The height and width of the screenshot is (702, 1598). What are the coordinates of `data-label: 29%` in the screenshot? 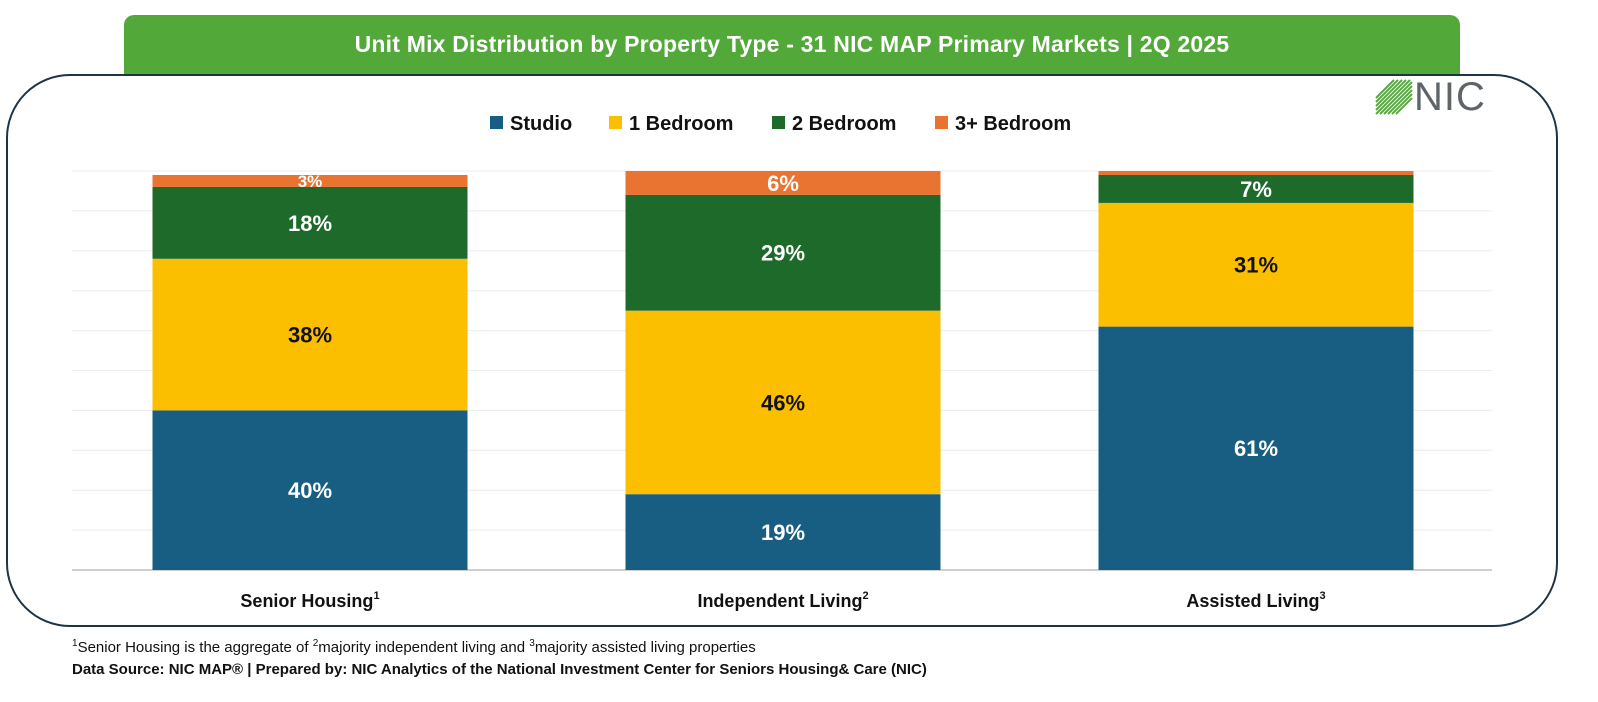 It's located at (783, 253).